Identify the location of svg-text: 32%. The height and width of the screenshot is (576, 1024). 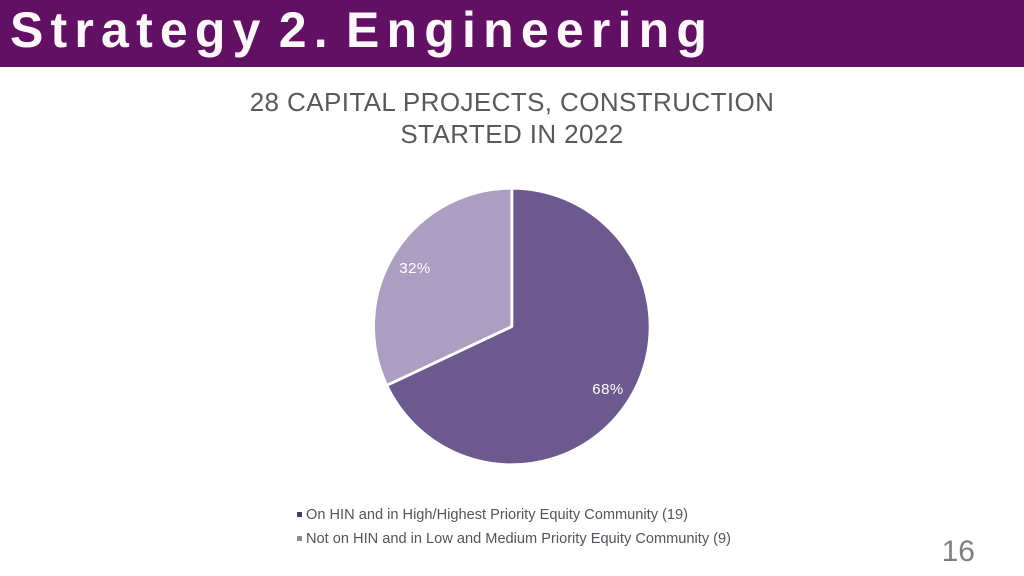
(415, 268).